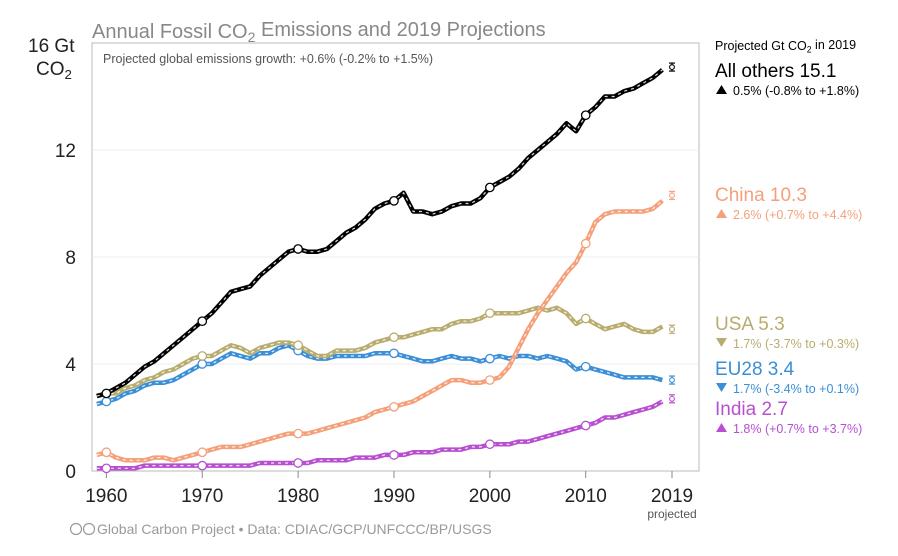  I want to click on legend-item-india: India 2.7 1.8% (+0.7% to +3.7%), so click(788, 417).